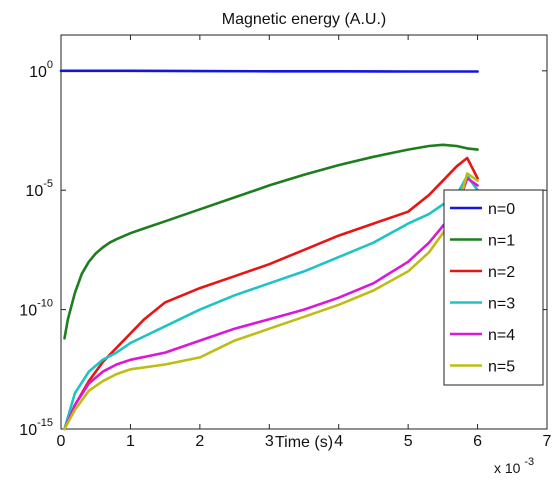 This screenshot has height=486, width=557. What do you see at coordinates (529, 462) in the screenshot?
I see `x-axis-multiplier-exponent: -3` at bounding box center [529, 462].